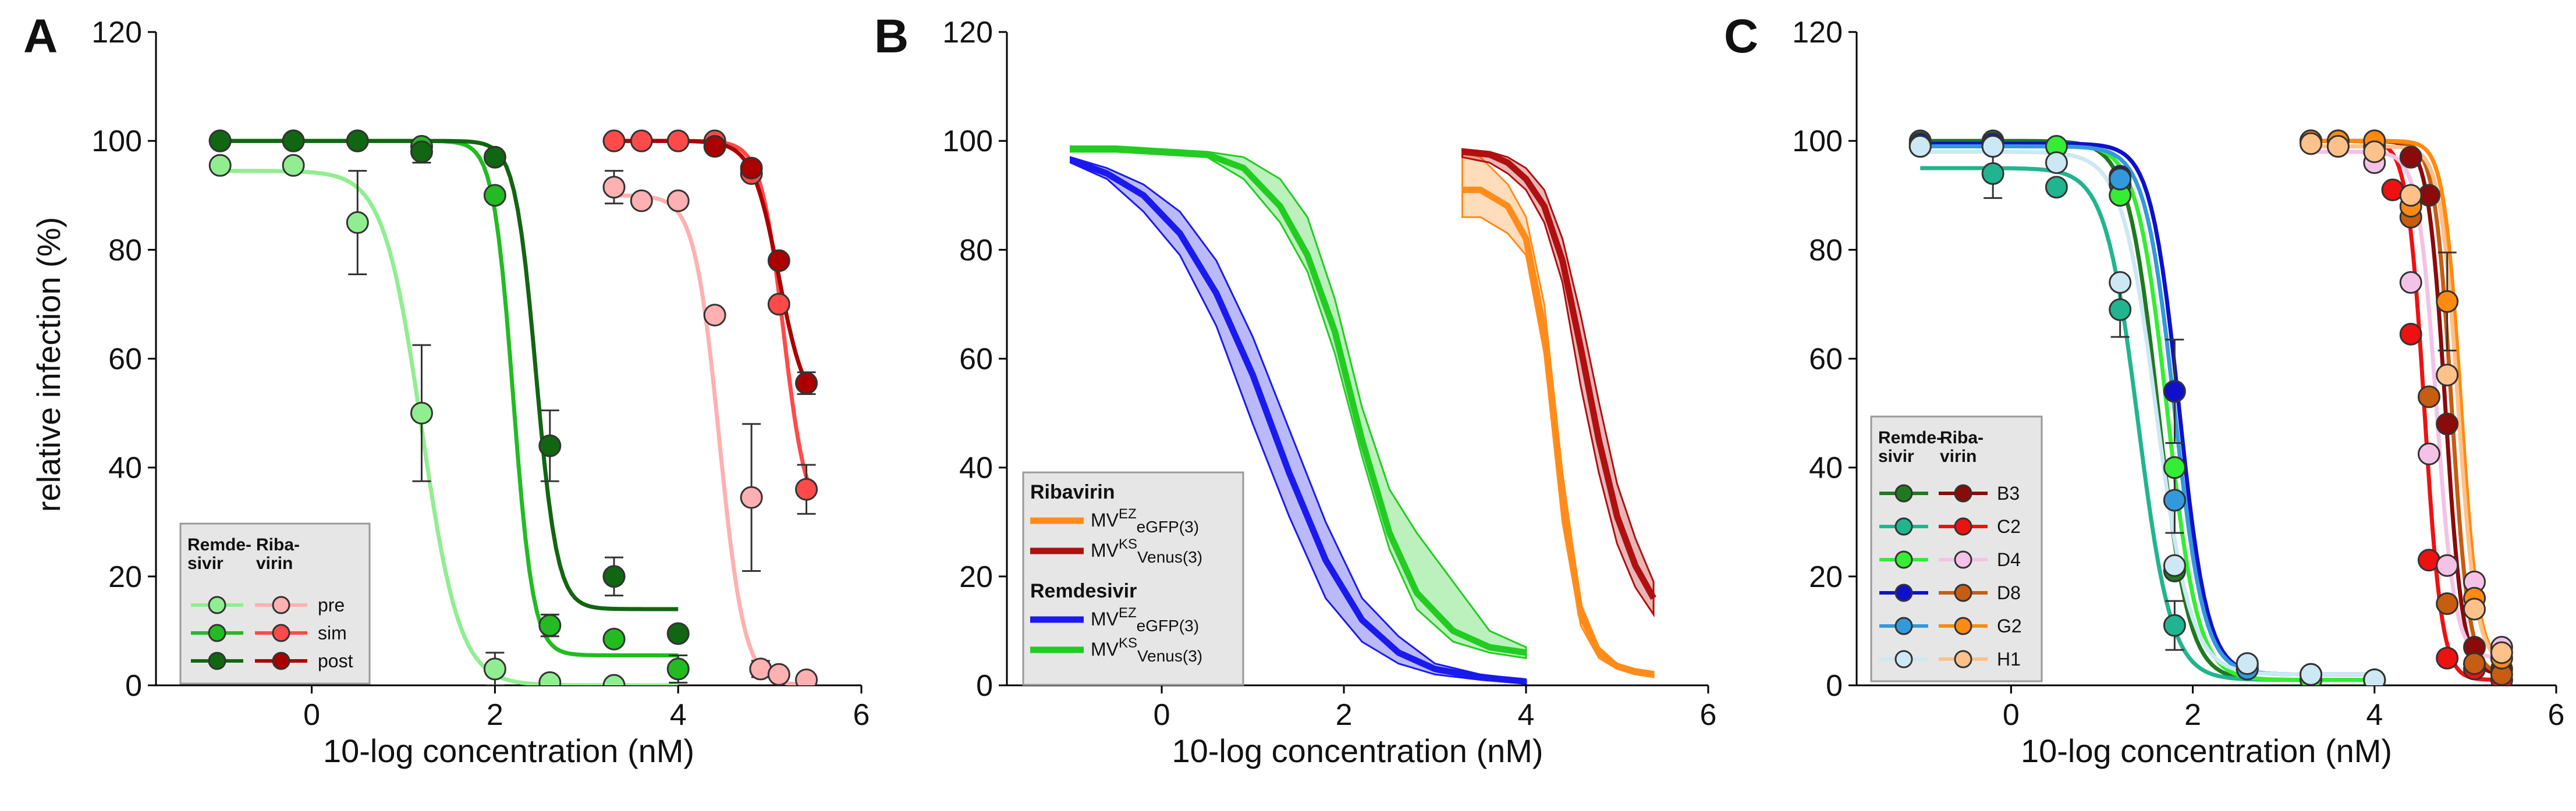  I want to click on x-tick-label: 4, so click(1527, 715).